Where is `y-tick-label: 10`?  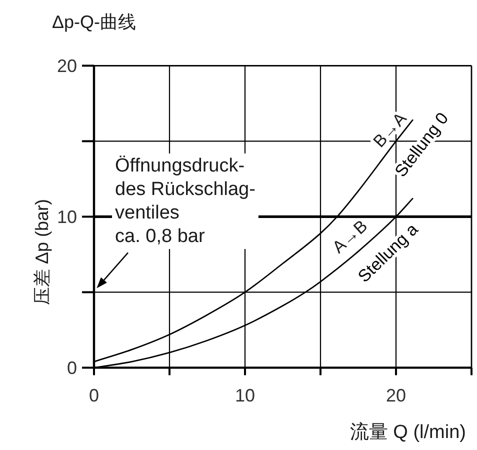
y-tick-label: 10 is located at coordinates (66, 217).